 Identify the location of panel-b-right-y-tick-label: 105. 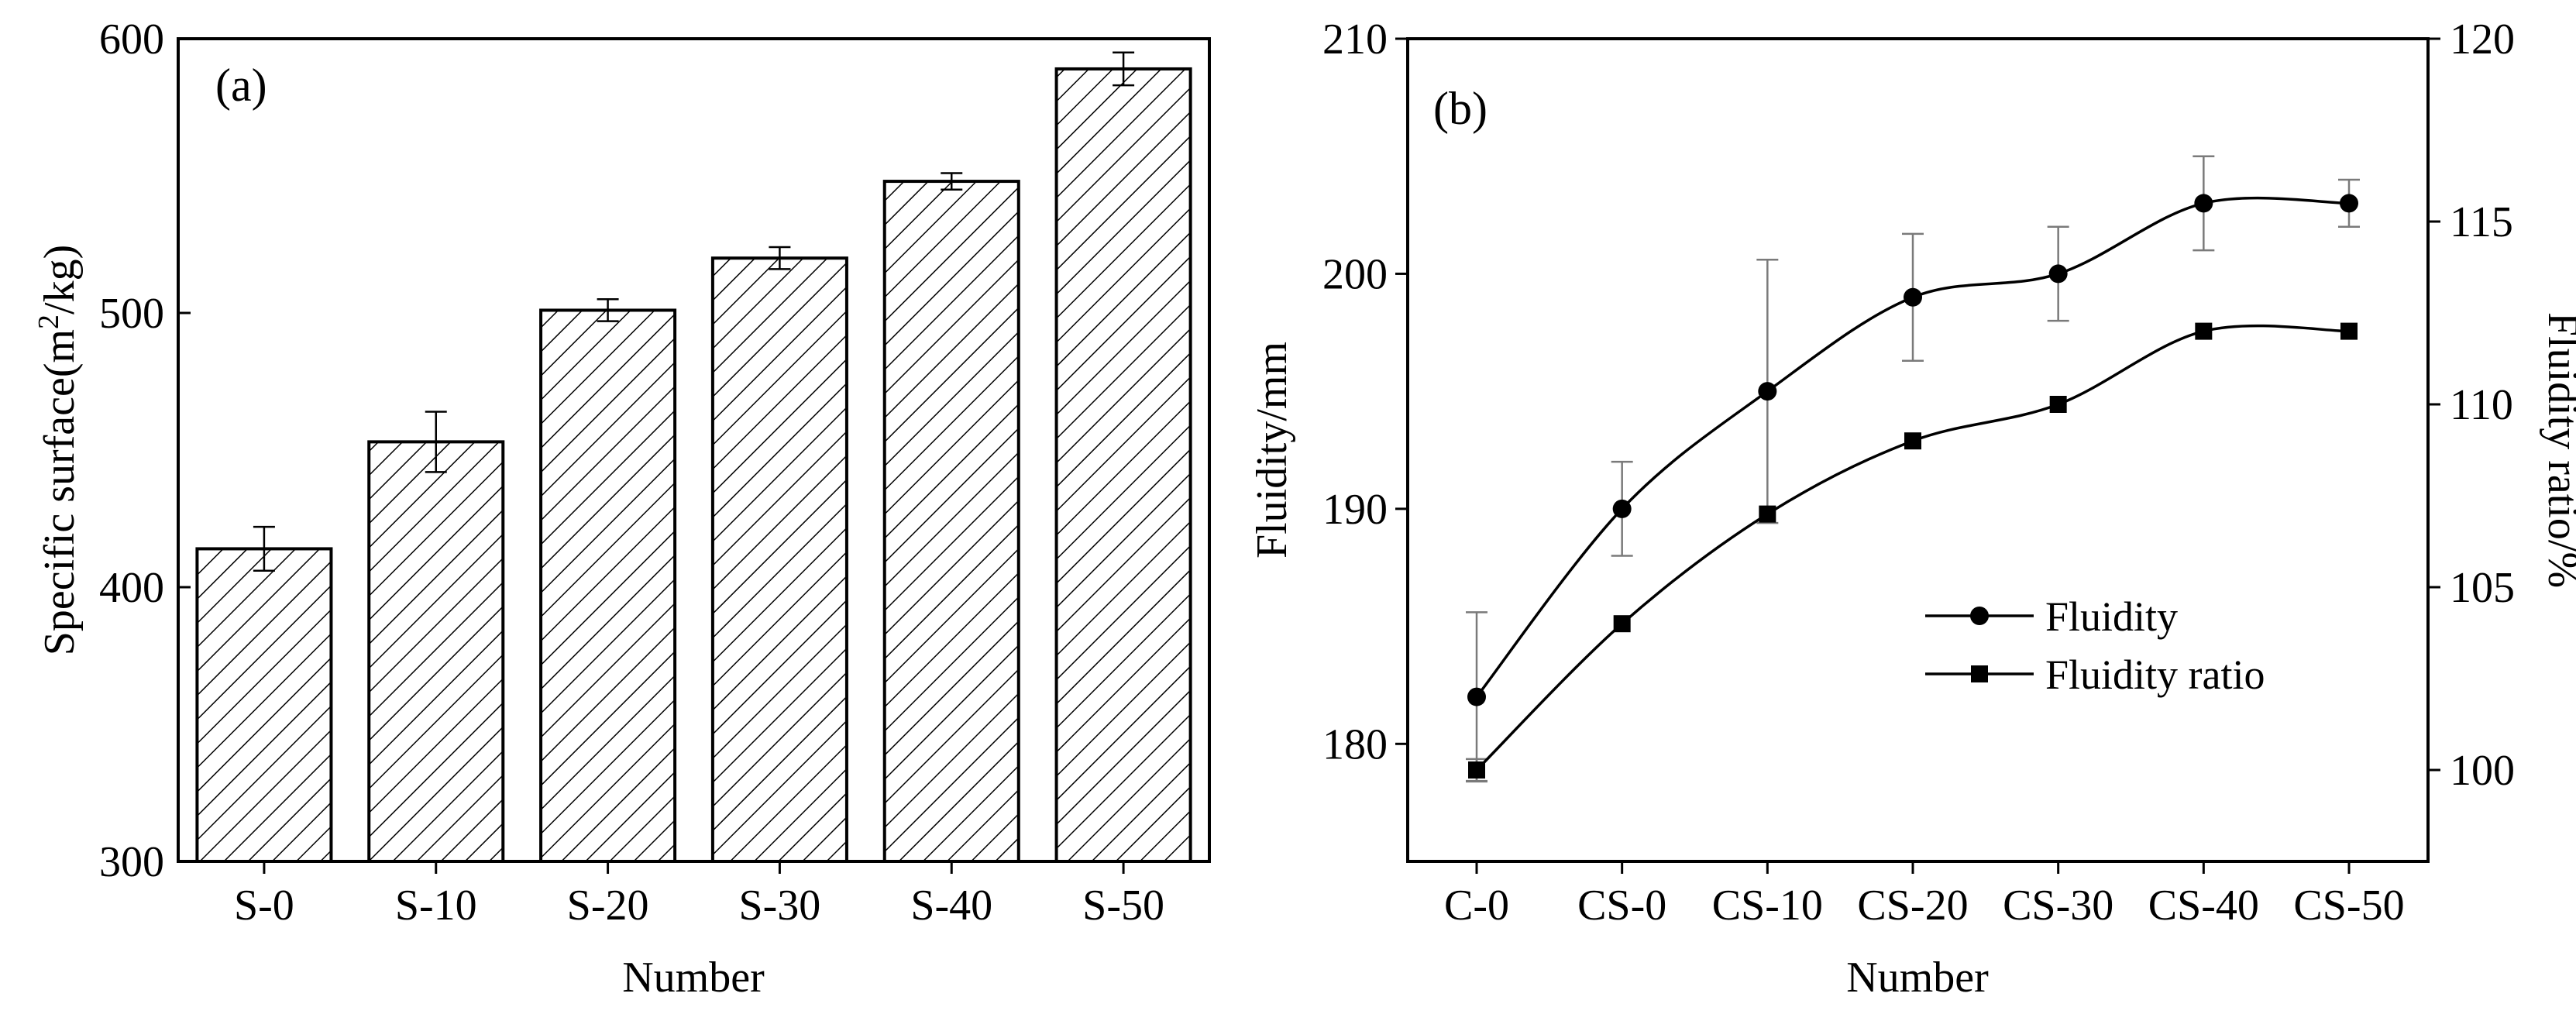
(2482, 588).